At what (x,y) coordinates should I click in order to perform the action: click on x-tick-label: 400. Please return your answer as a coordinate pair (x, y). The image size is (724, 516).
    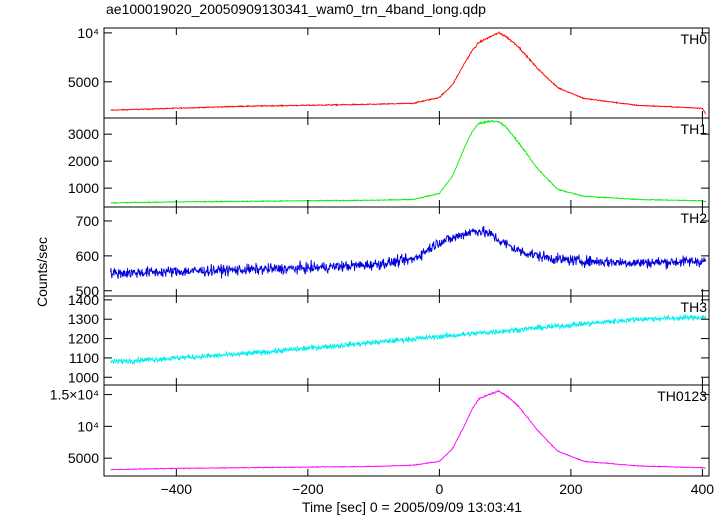
    Looking at the image, I should click on (703, 489).